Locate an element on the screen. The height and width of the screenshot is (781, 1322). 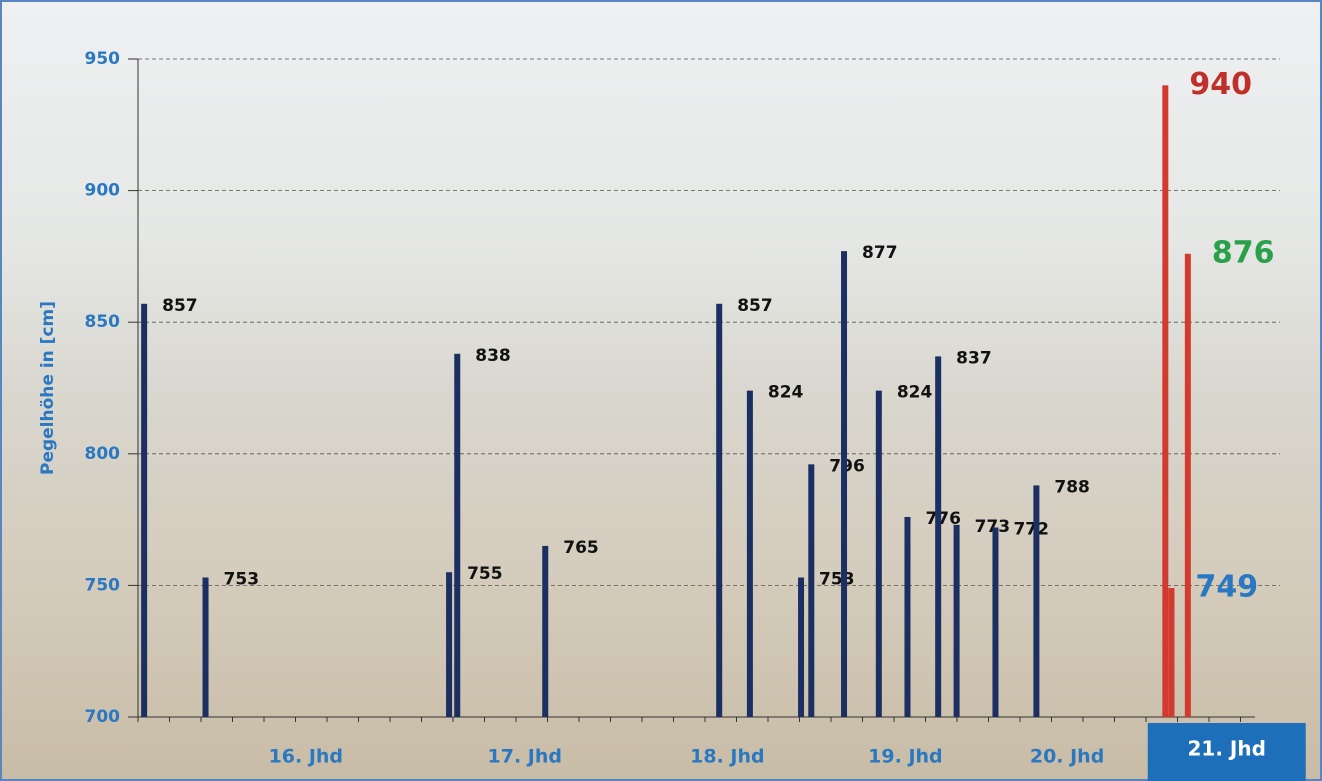
x-tick-label: 16. Jhd is located at coordinates (306, 757).